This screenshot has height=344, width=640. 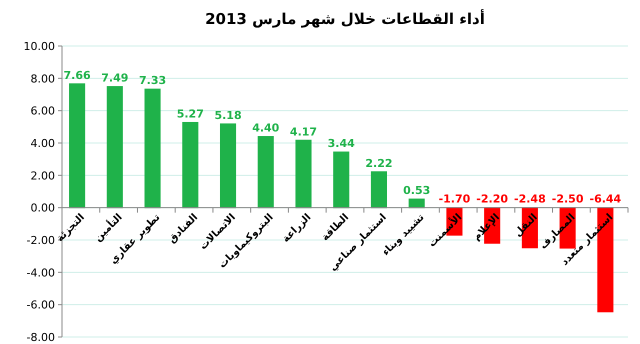 What do you see at coordinates (39, 46) in the screenshot?
I see `y-tick-label: 10.00` at bounding box center [39, 46].